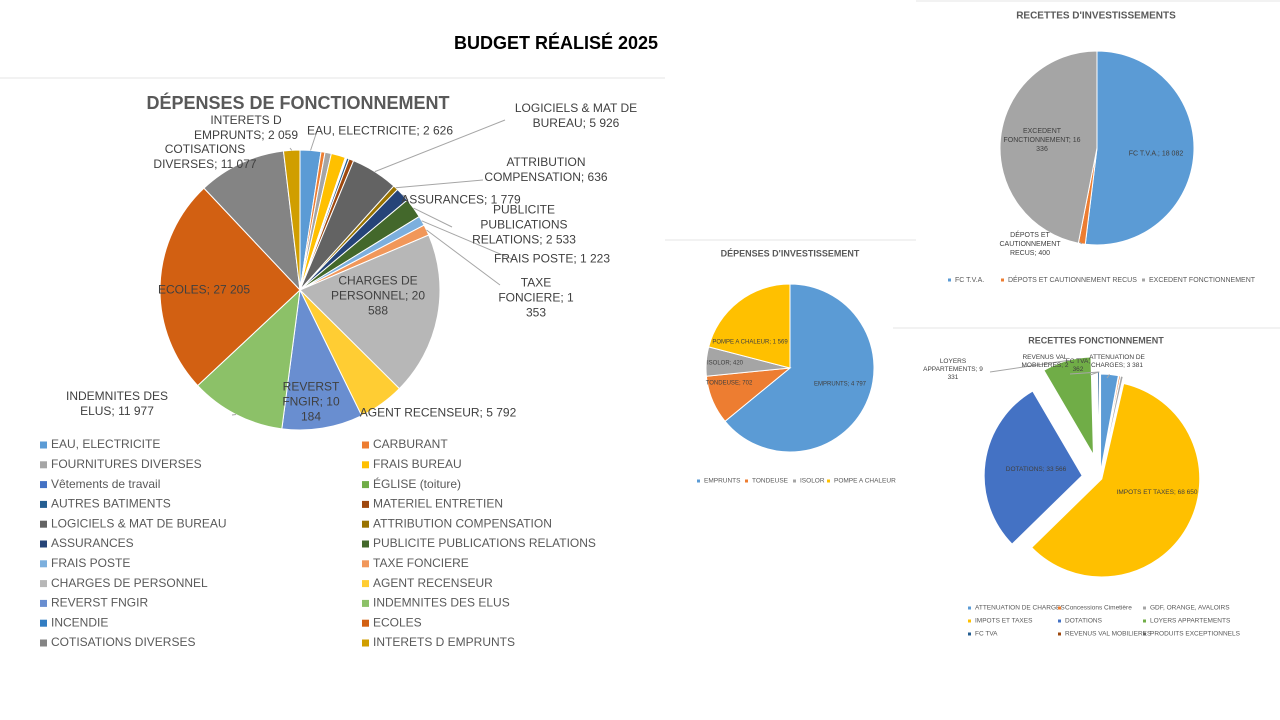  Describe the element at coordinates (421, 563) in the screenshot. I see `legend-label: TAXE FONCIERE` at that location.